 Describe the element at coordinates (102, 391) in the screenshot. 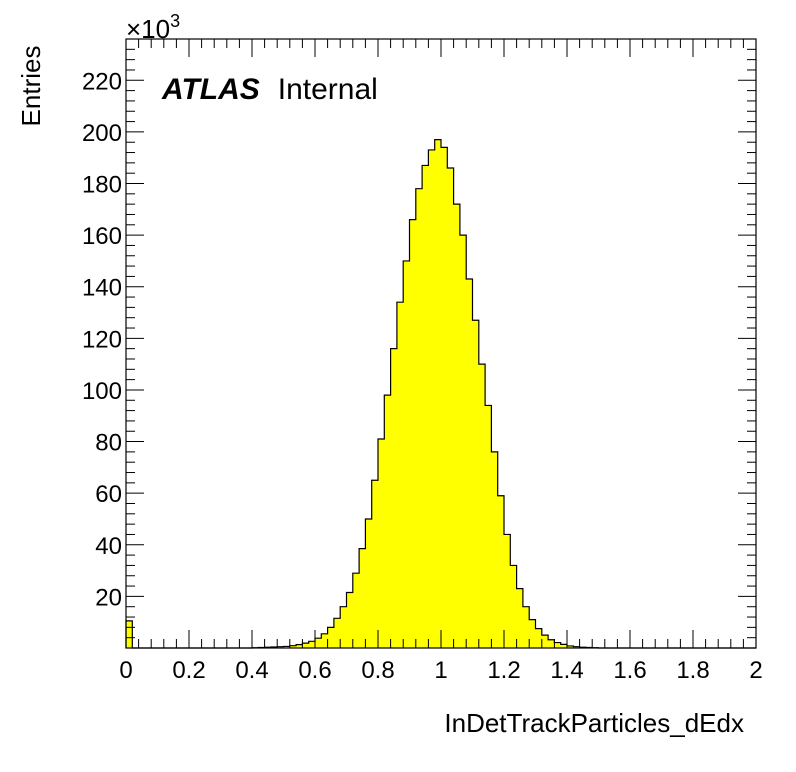

I see `y-tick-label: 100` at that location.